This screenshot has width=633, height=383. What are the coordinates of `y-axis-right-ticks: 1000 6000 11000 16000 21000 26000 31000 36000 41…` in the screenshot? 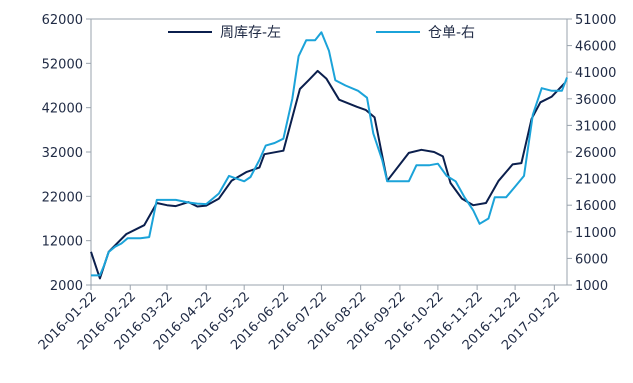 It's located at (591, 153).